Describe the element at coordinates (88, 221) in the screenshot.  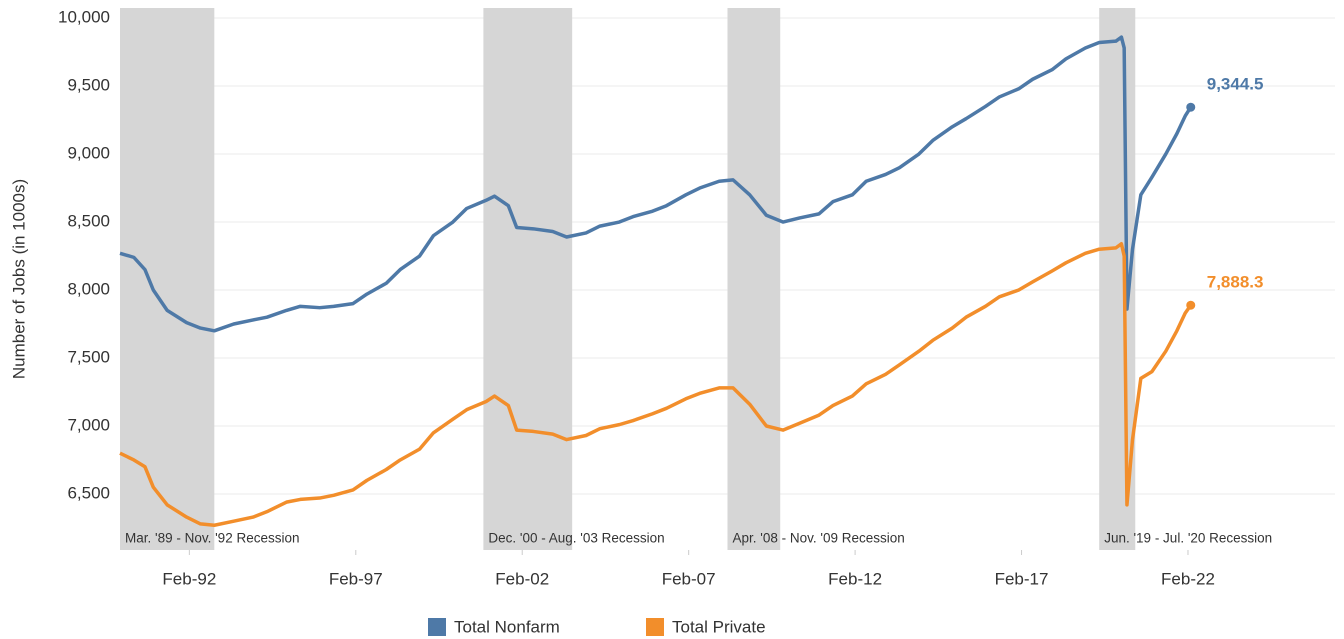
I see `y-tick-label: 8,500` at that location.